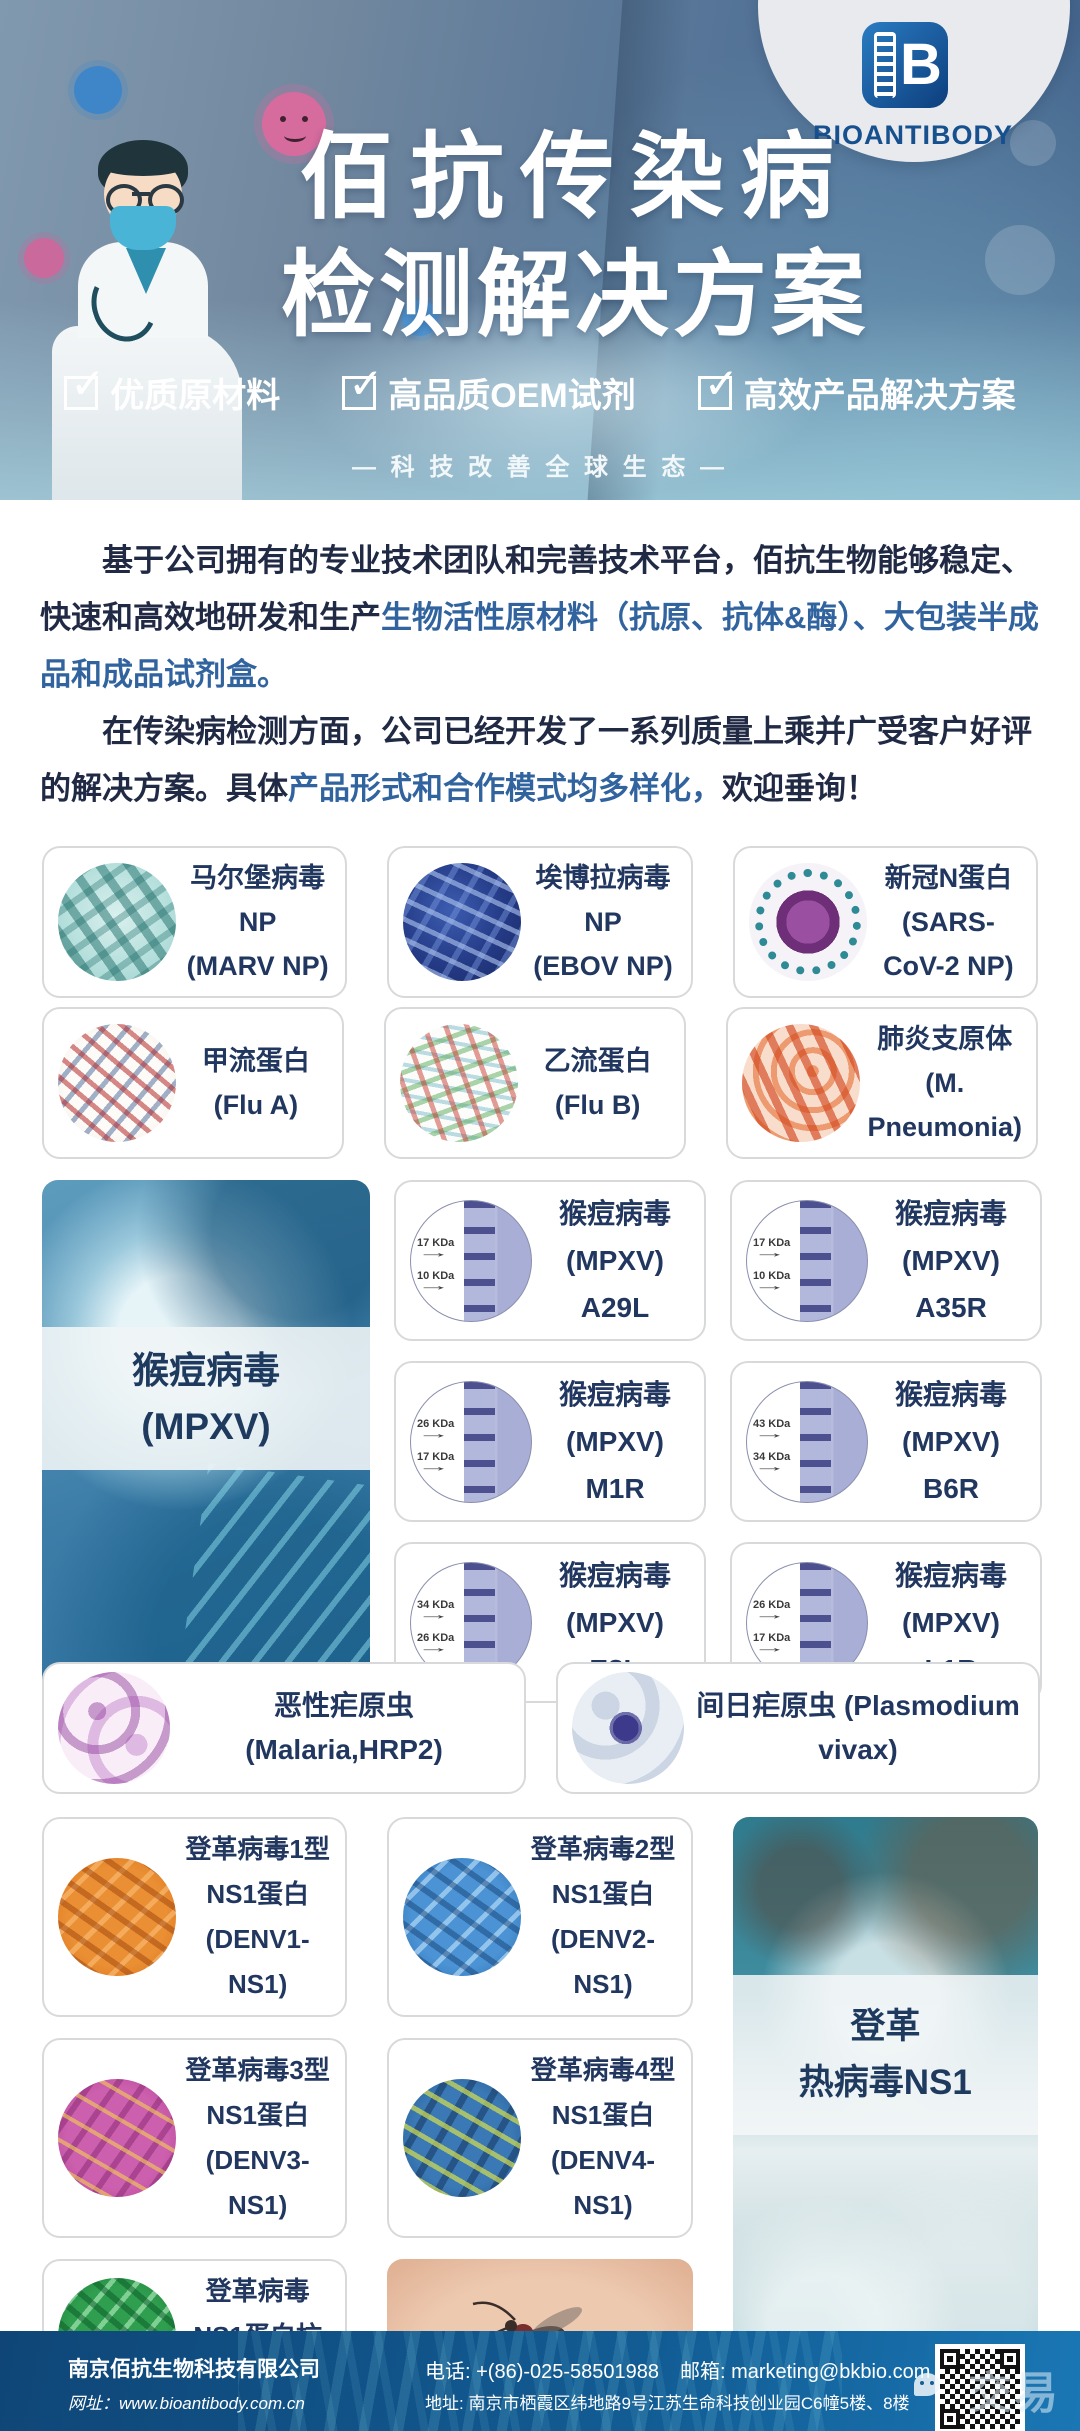 The width and height of the screenshot is (1080, 2431). I want to click on product-subtitle: A35R, so click(951, 1307).